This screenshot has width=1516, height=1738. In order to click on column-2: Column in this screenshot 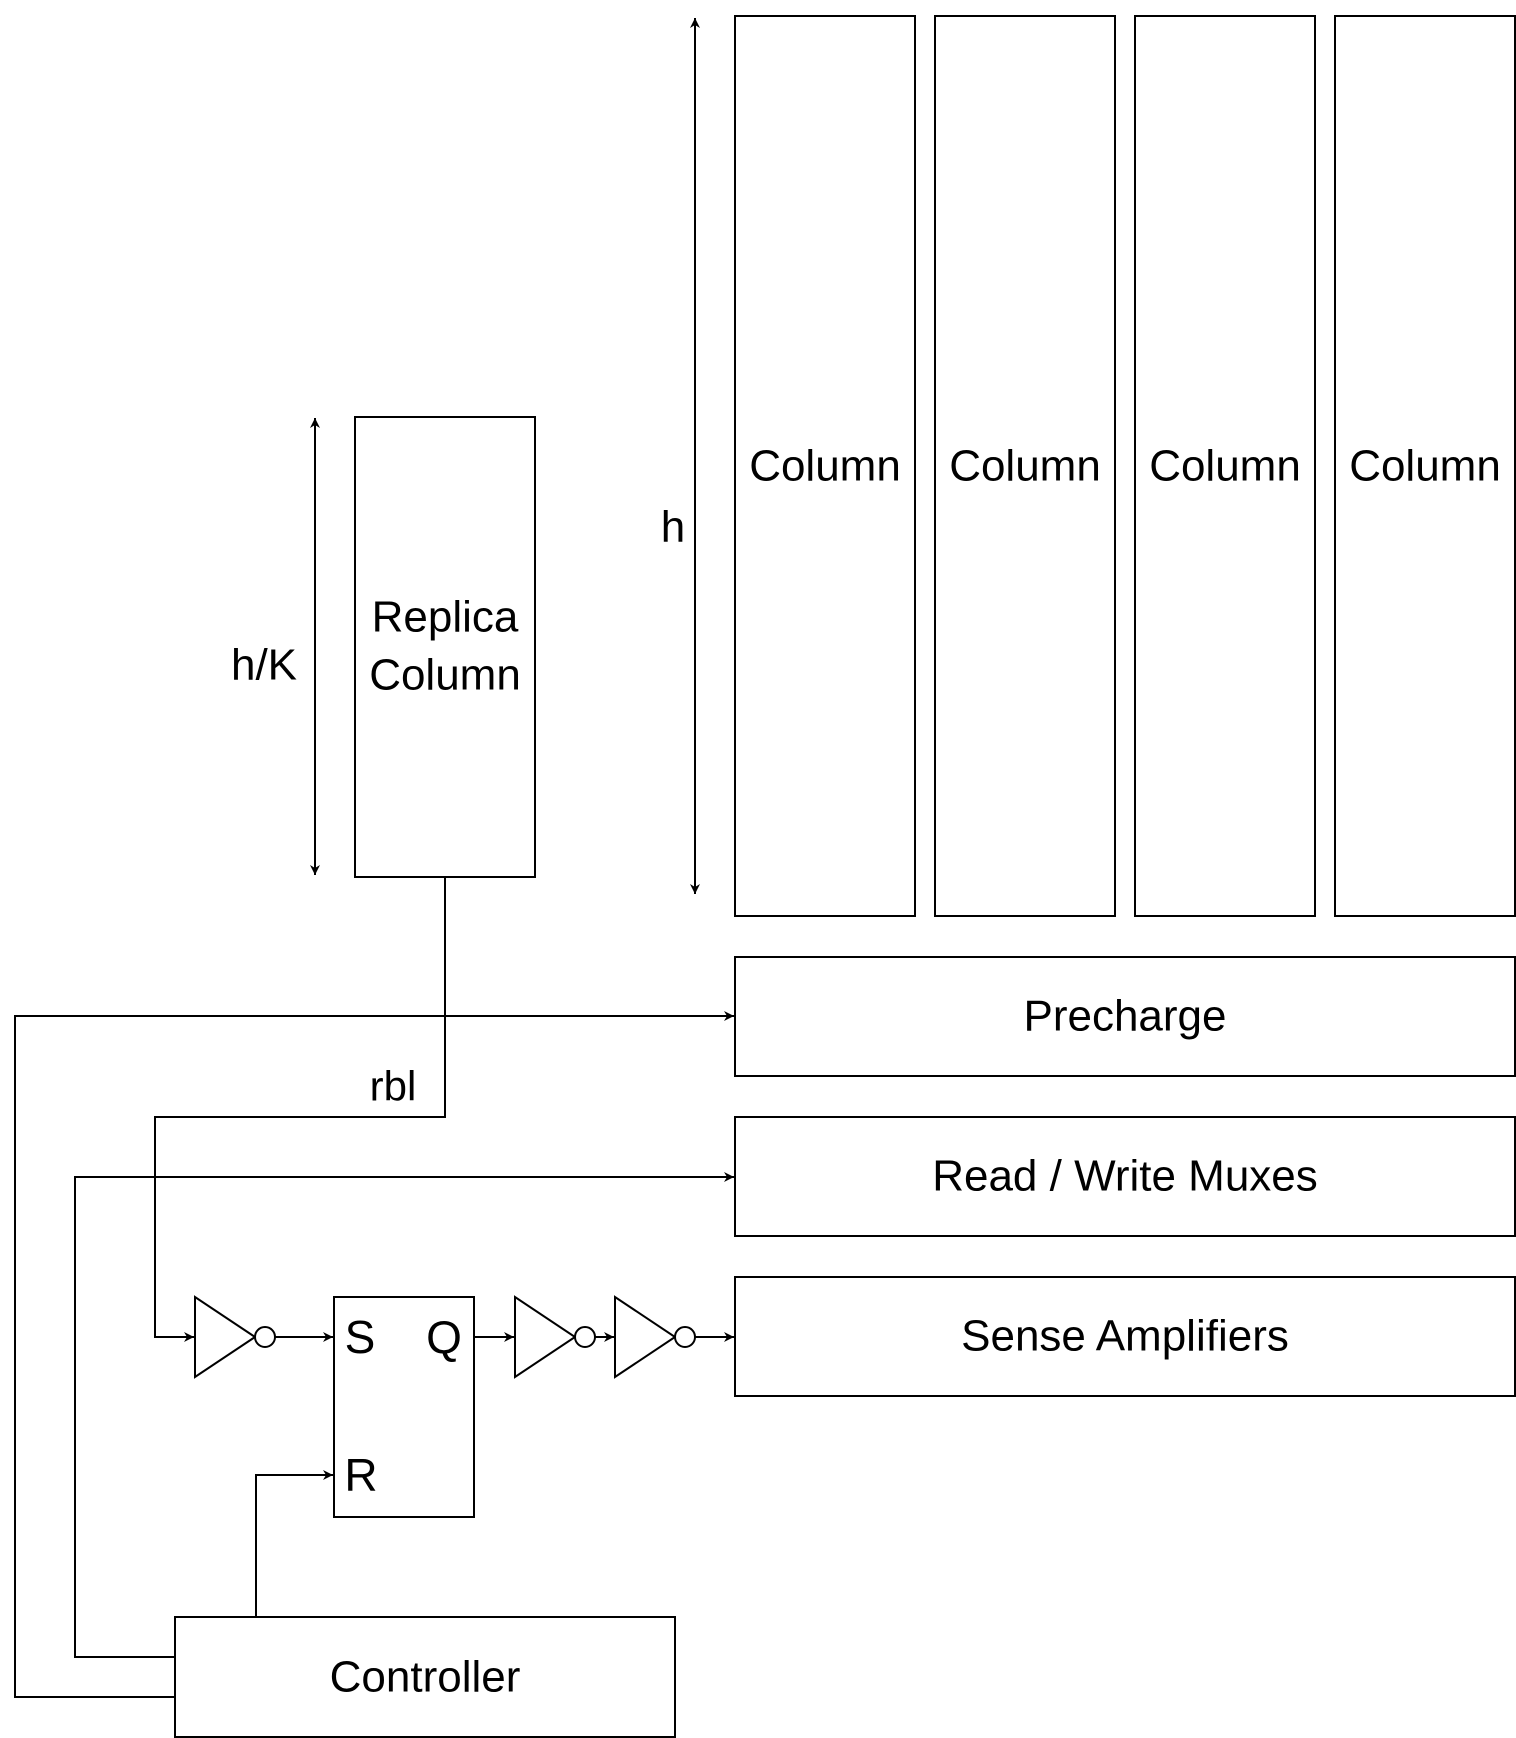, I will do `click(1025, 466)`.